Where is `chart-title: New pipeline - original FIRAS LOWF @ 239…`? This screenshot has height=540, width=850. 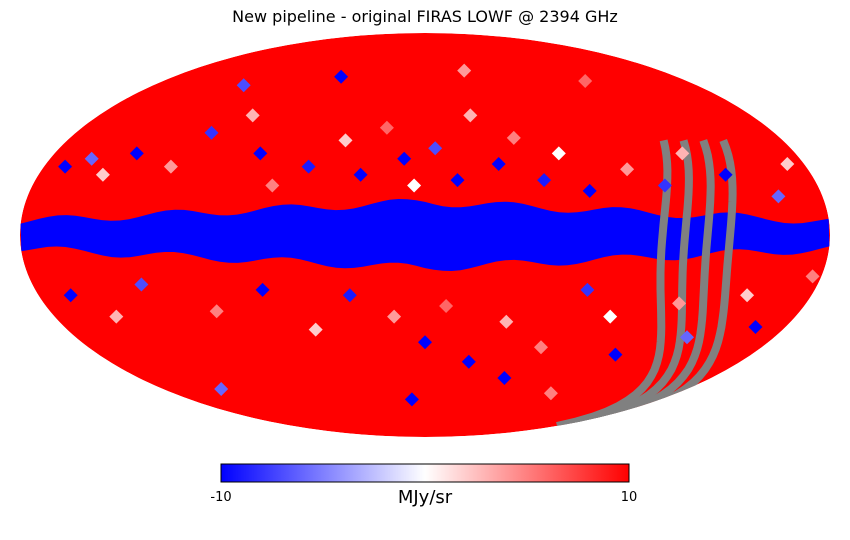
chart-title: New pipeline - original FIRAS LOWF @ 239… is located at coordinates (425, 16).